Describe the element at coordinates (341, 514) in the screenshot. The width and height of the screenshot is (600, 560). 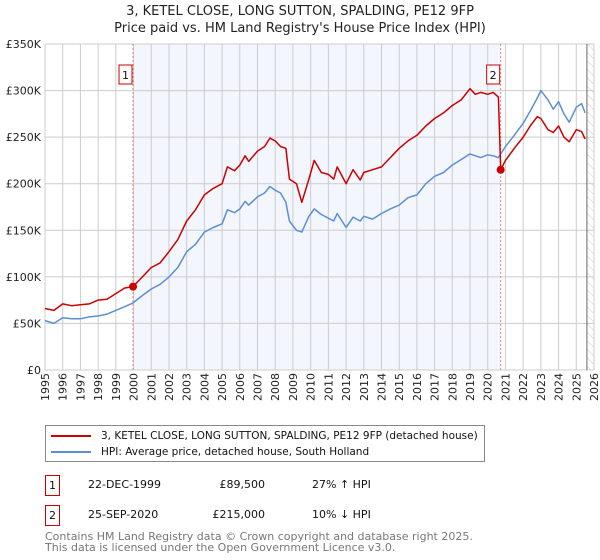
I see `sale-hpi-diff: 10% ↓ HPI` at that location.